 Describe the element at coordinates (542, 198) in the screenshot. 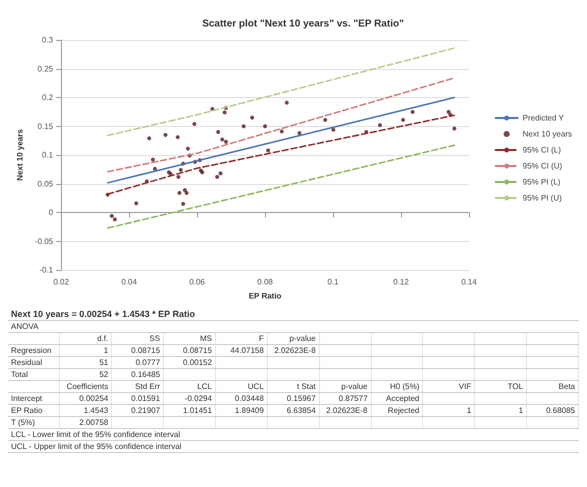

I see `legend-label: 95% PI (U)` at that location.